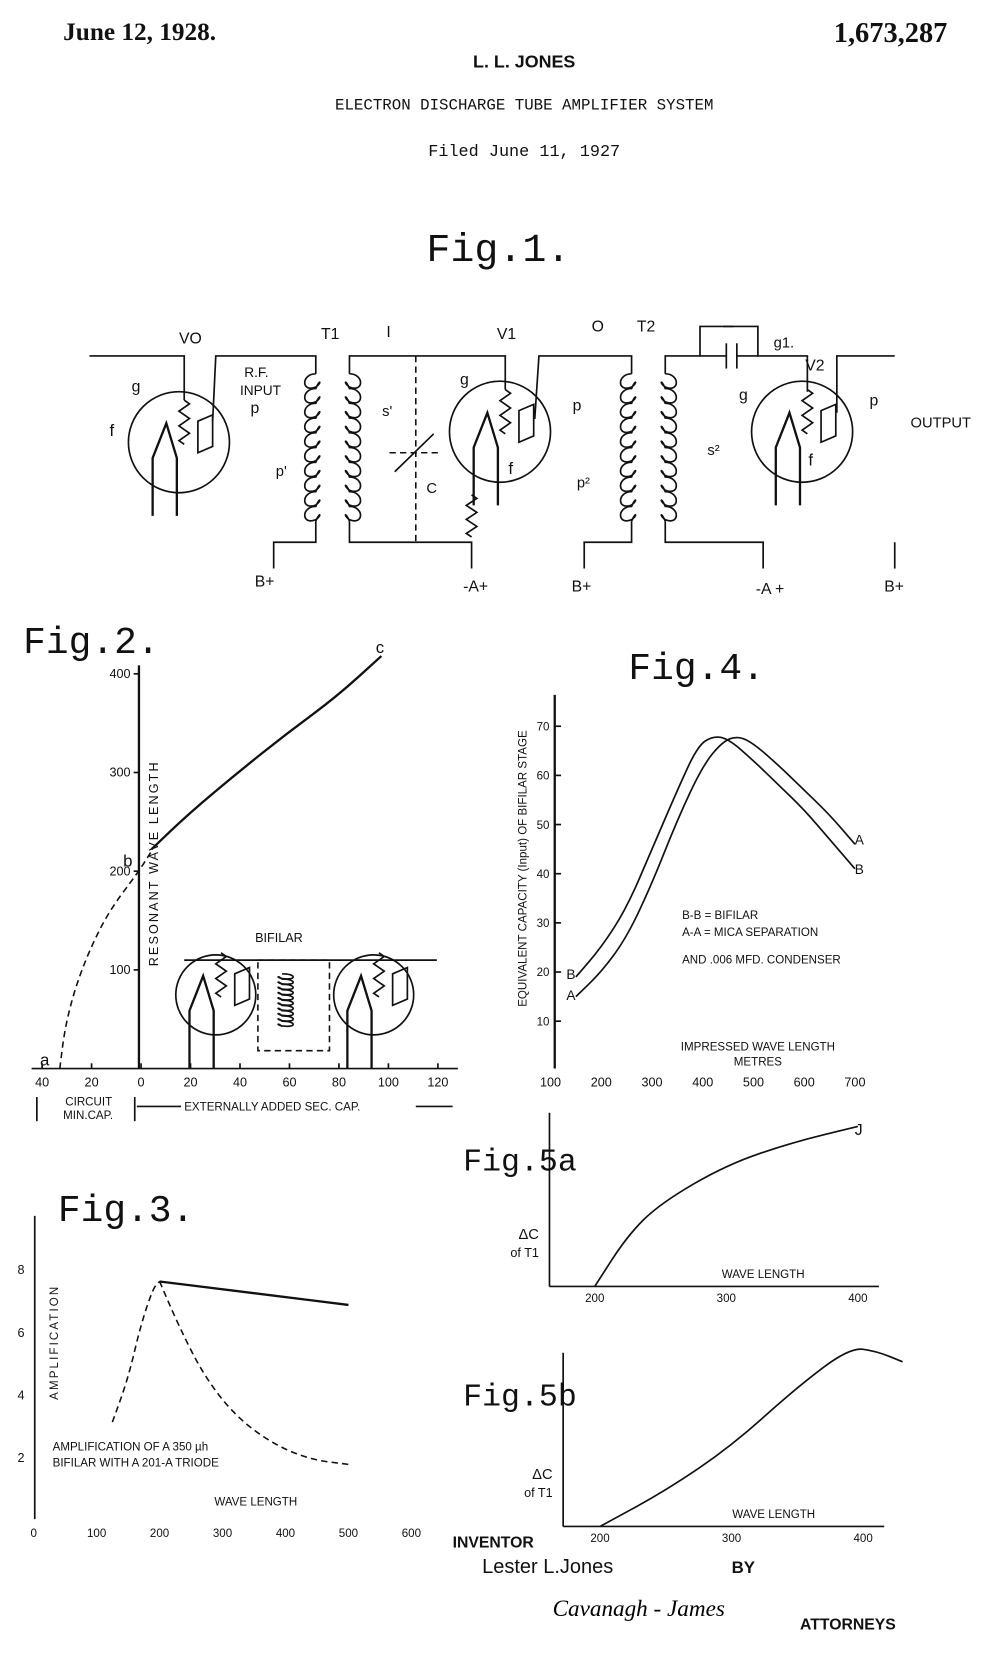 This screenshot has height=1655, width=1000. Describe the element at coordinates (758, 1062) in the screenshot. I see `x-axis-label: METRES` at that location.